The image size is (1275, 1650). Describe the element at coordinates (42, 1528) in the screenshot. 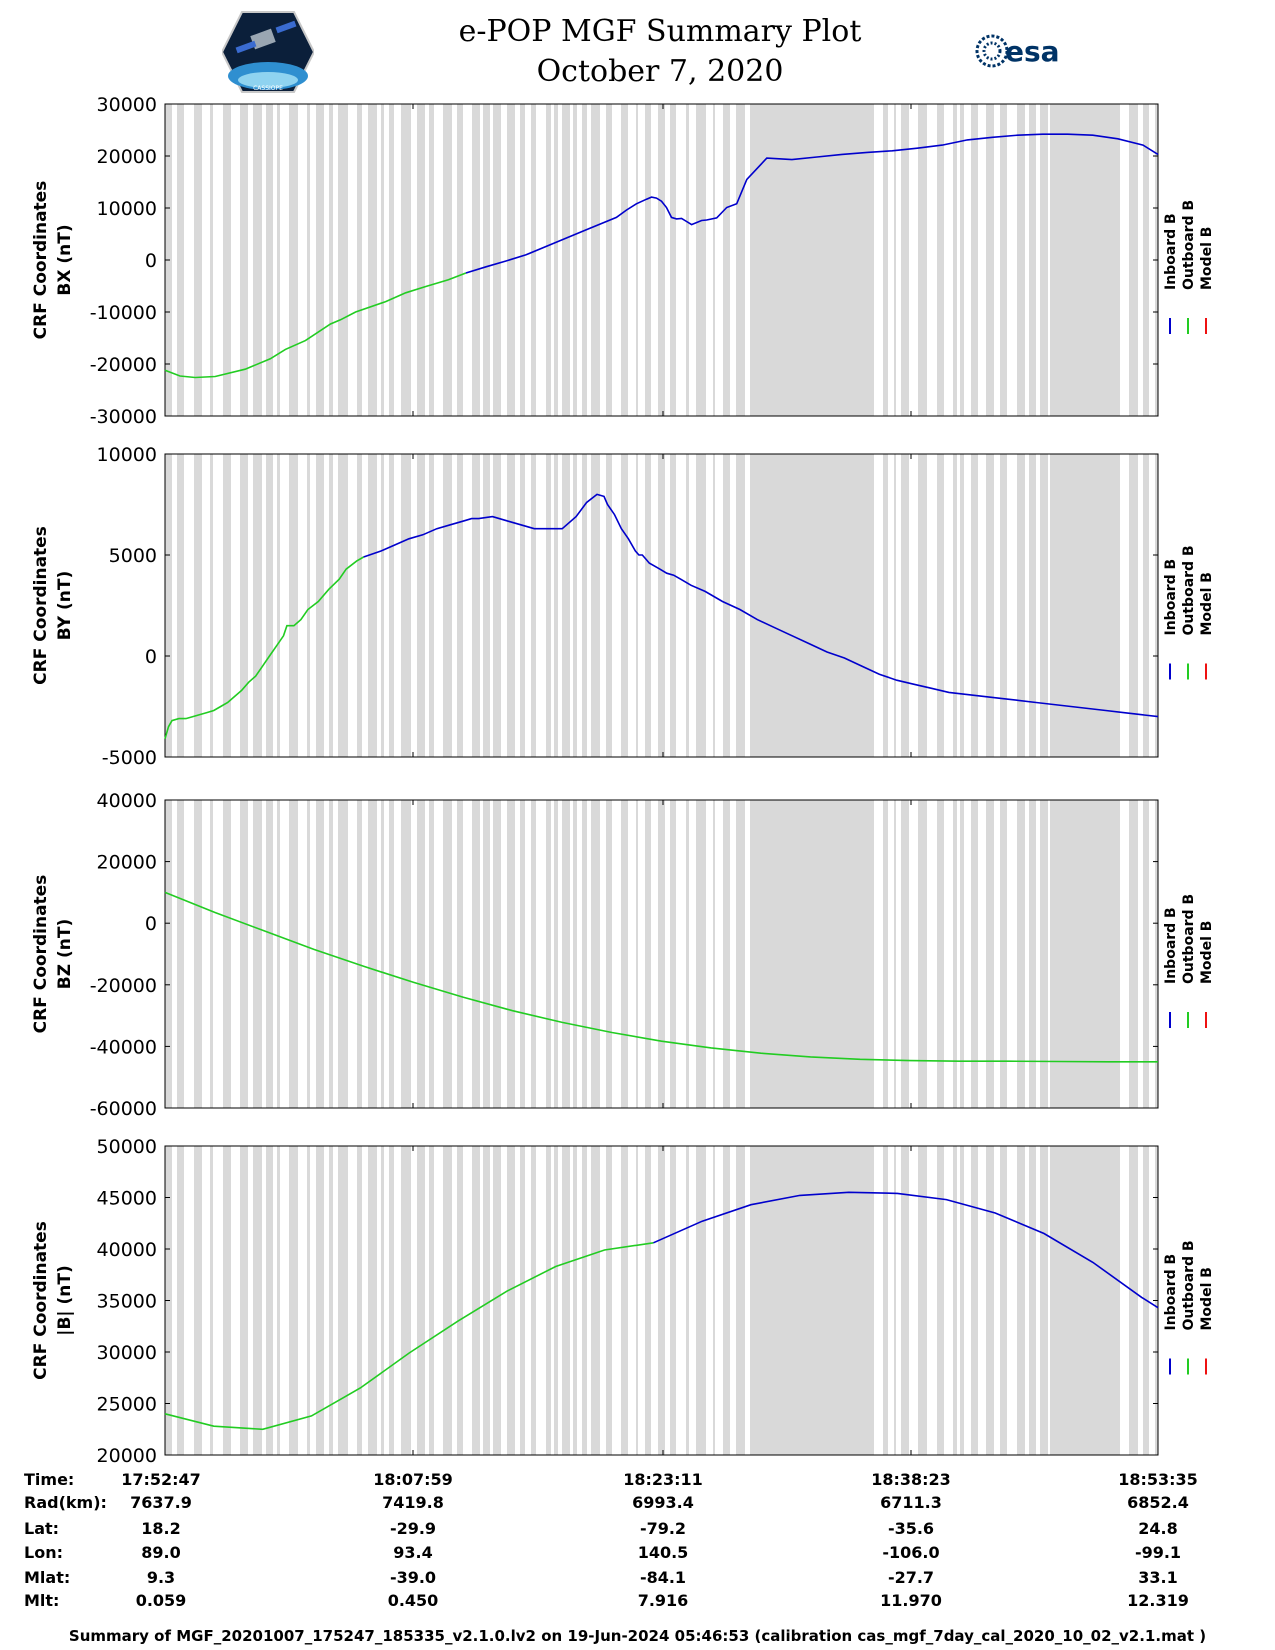

I see `row-label: Lat:` at that location.